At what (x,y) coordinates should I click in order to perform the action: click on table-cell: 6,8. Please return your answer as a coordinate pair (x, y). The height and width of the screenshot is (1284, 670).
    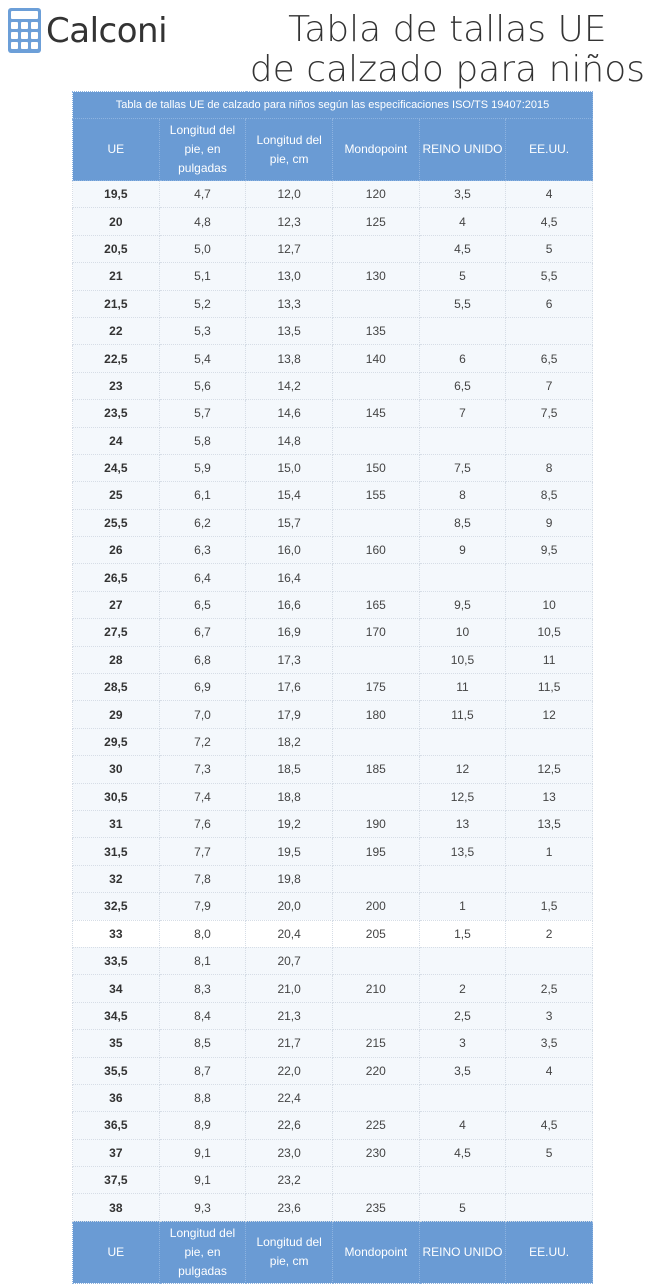
    Looking at the image, I should click on (202, 660).